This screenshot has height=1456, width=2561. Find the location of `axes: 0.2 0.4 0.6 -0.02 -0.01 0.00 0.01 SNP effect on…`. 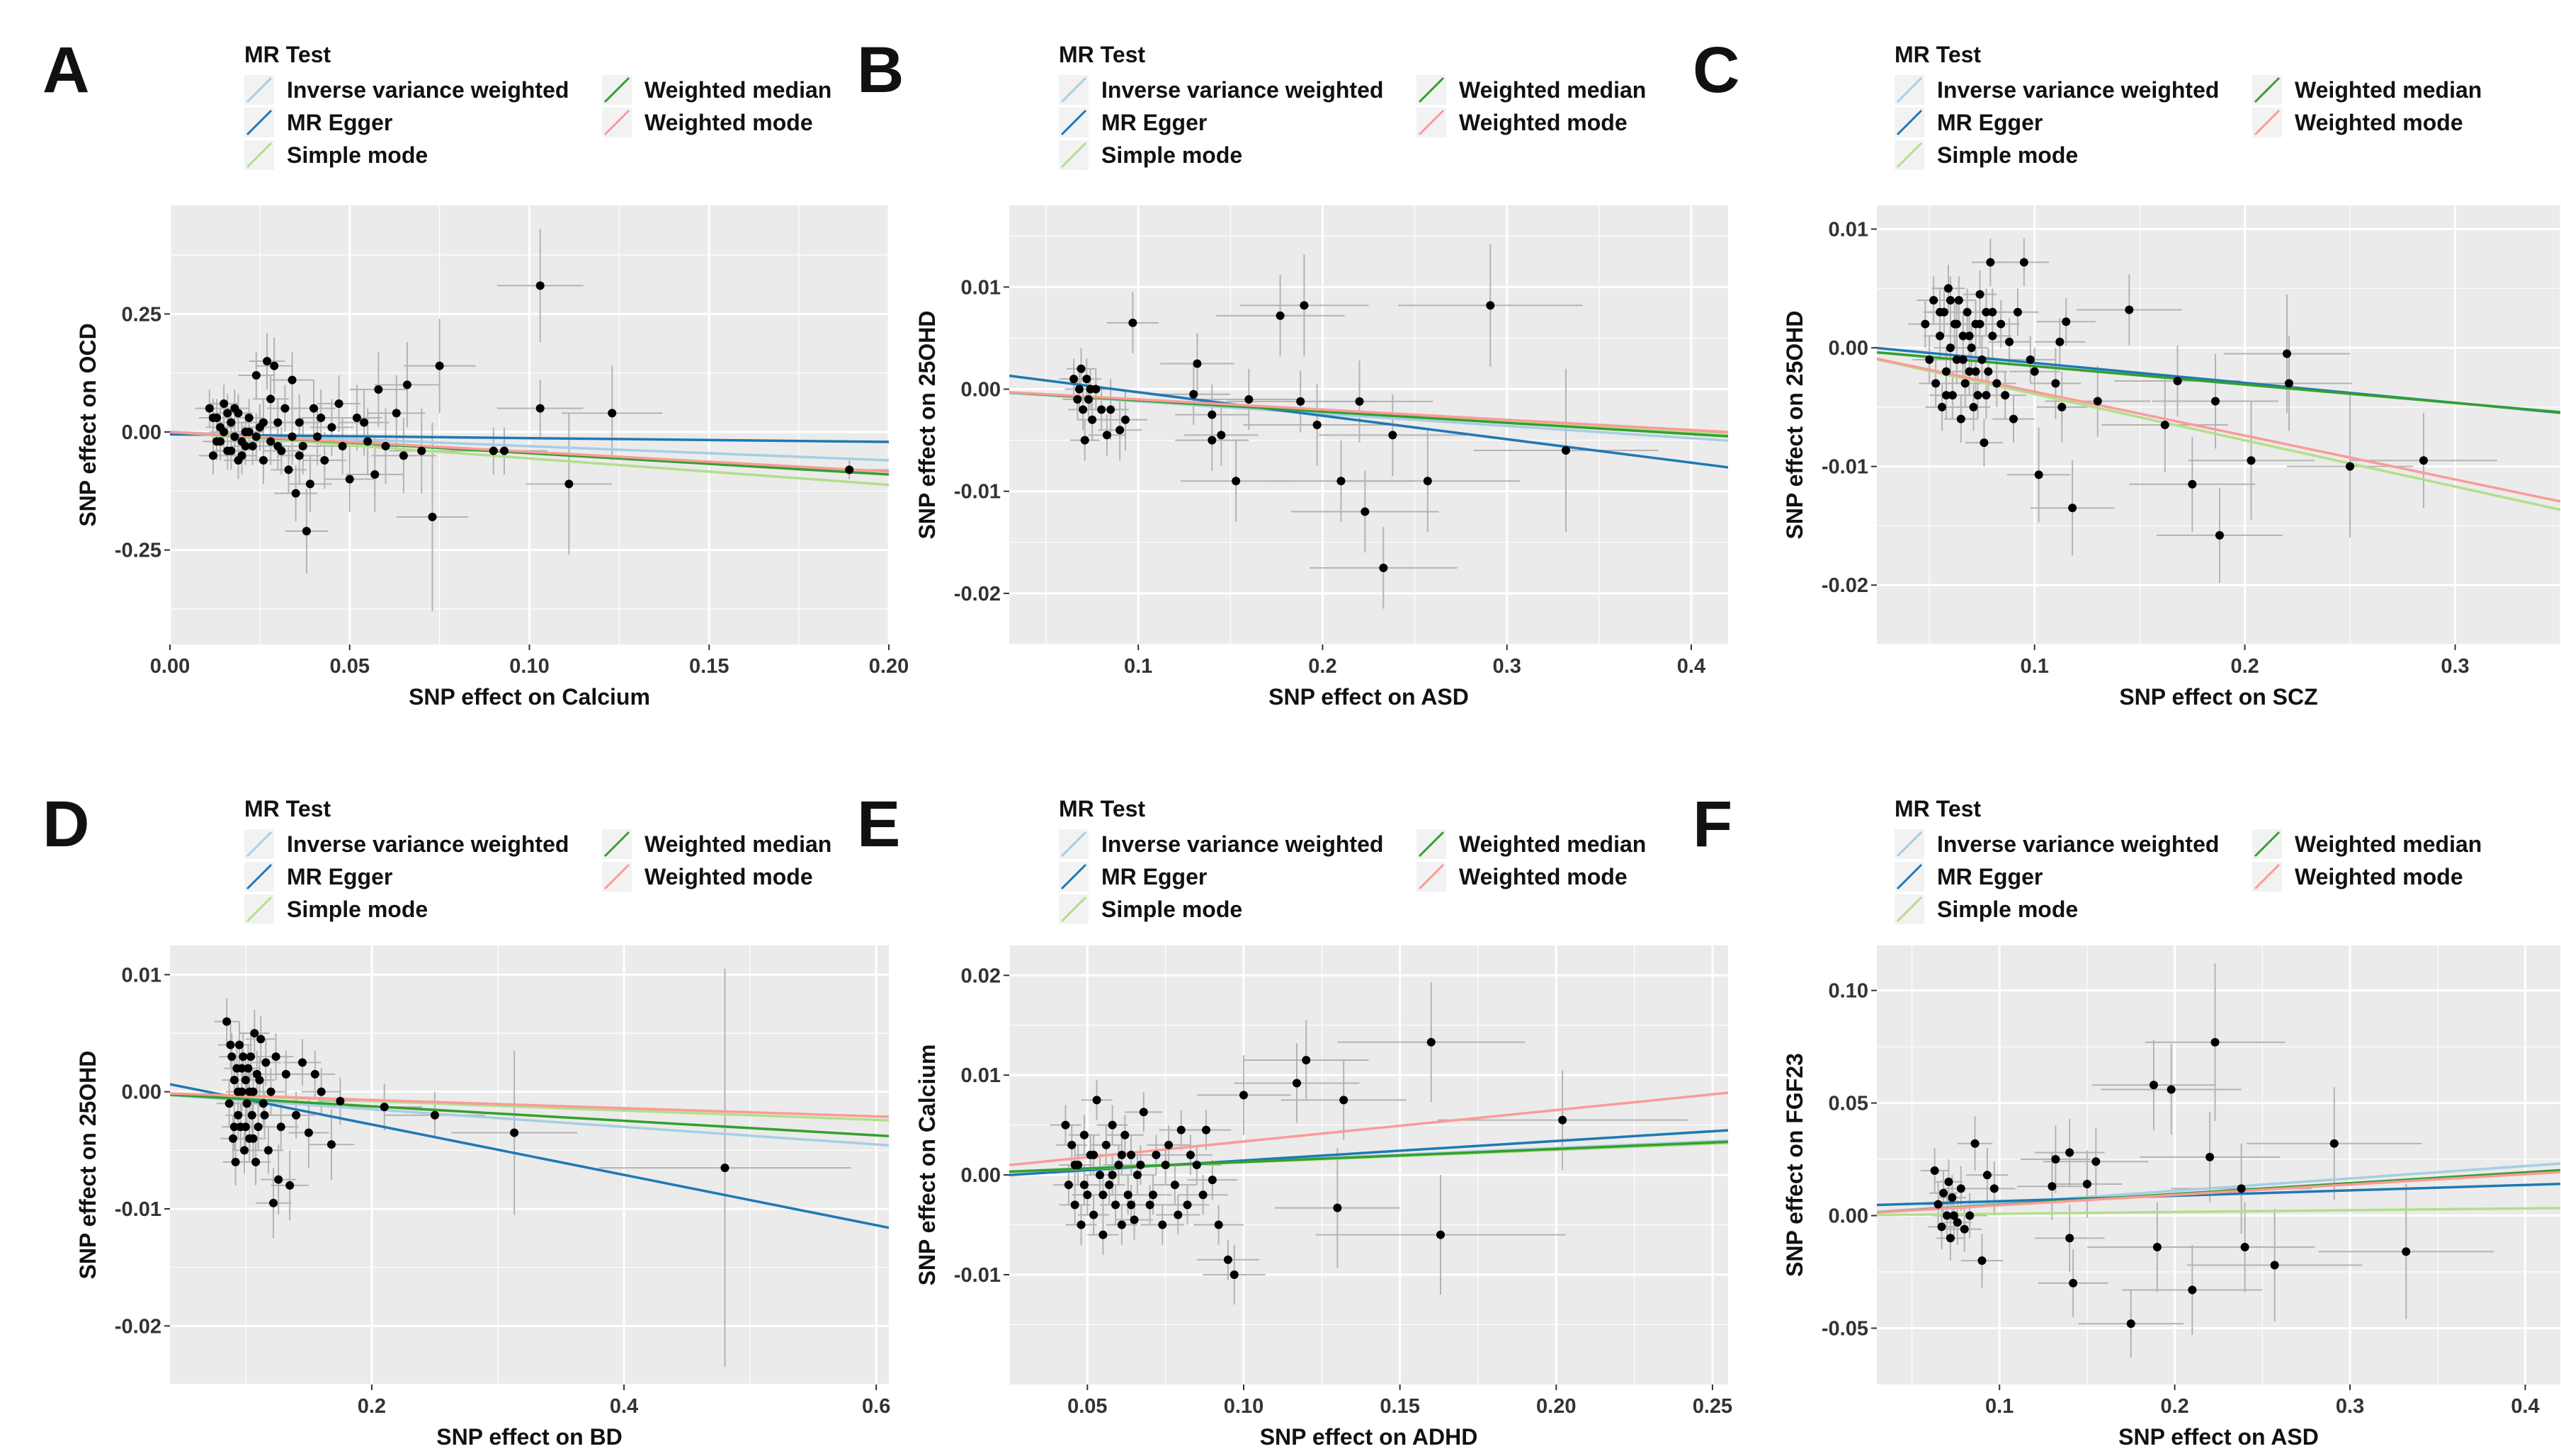

axes: 0.2 0.4 0.6 -0.02 -0.01 0.00 0.01 SNP effect on… is located at coordinates (483, 1207).